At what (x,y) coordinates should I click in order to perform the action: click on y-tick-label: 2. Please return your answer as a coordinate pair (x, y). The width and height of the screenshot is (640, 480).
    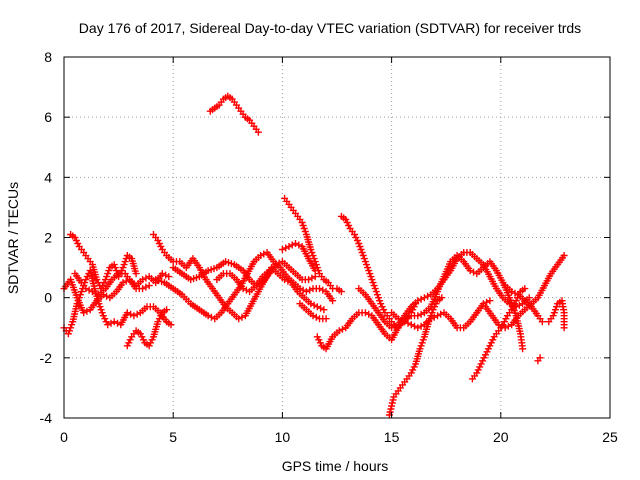
    Looking at the image, I should click on (48, 238).